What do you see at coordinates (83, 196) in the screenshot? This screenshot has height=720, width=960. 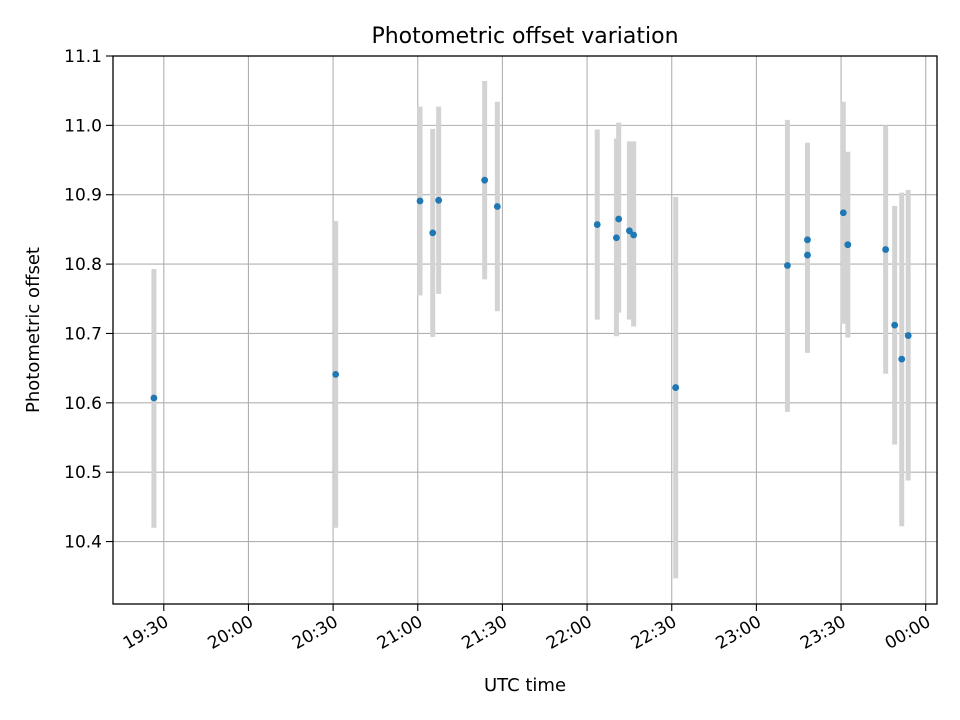 I see `y-tick-label: 10.9` at bounding box center [83, 196].